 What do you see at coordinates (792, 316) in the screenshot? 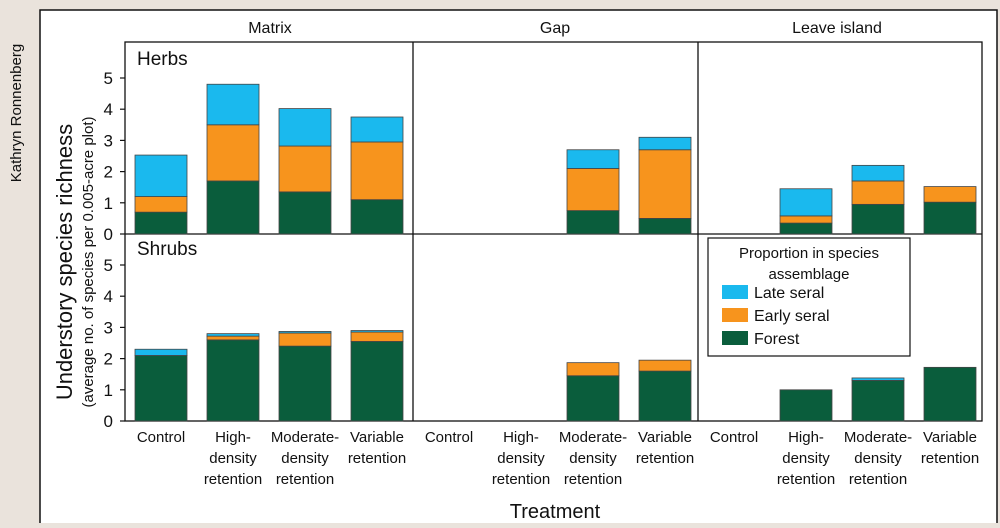
I see `legend-label: Early seral` at bounding box center [792, 316].